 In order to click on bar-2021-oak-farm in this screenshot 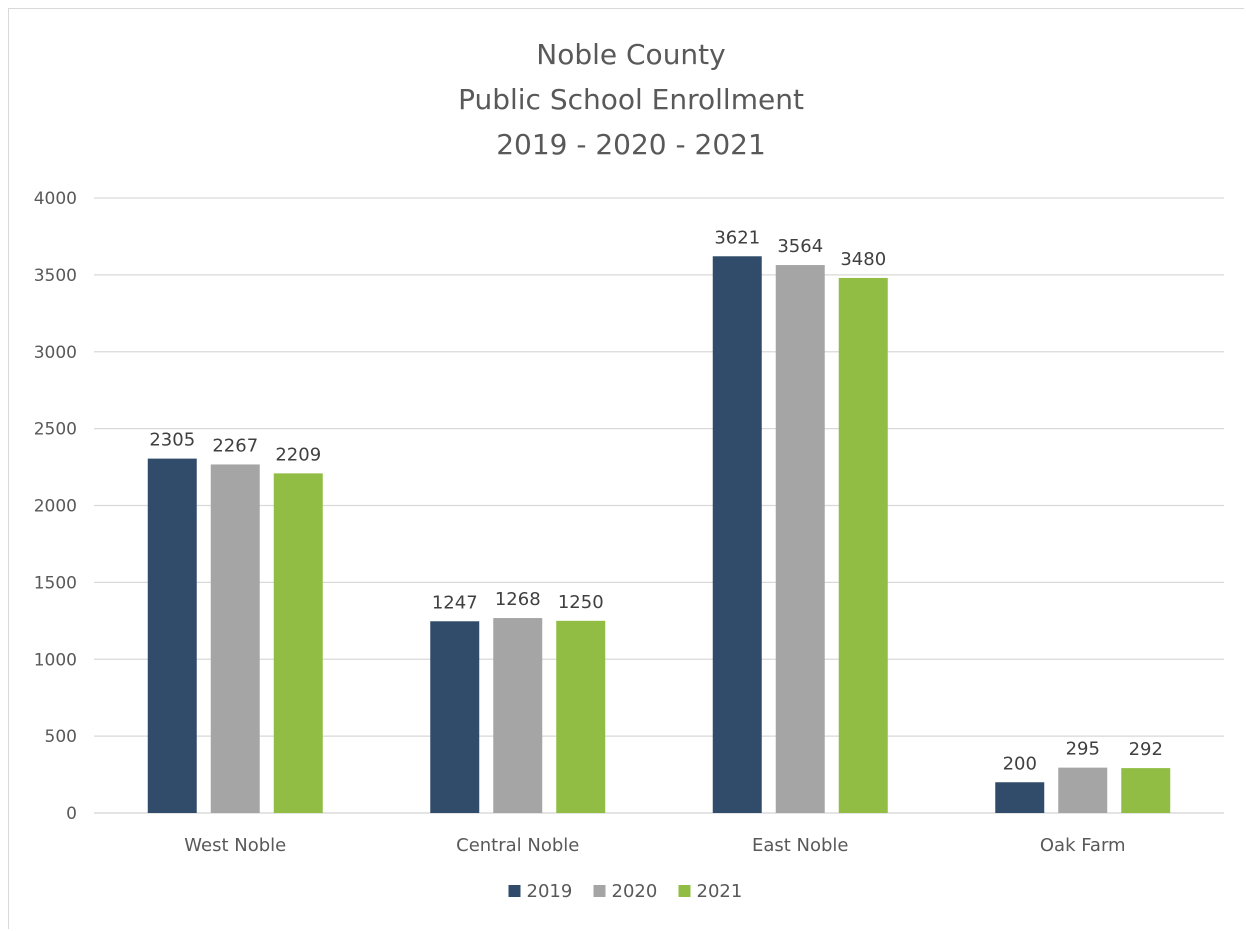, I will do `click(1146, 790)`.